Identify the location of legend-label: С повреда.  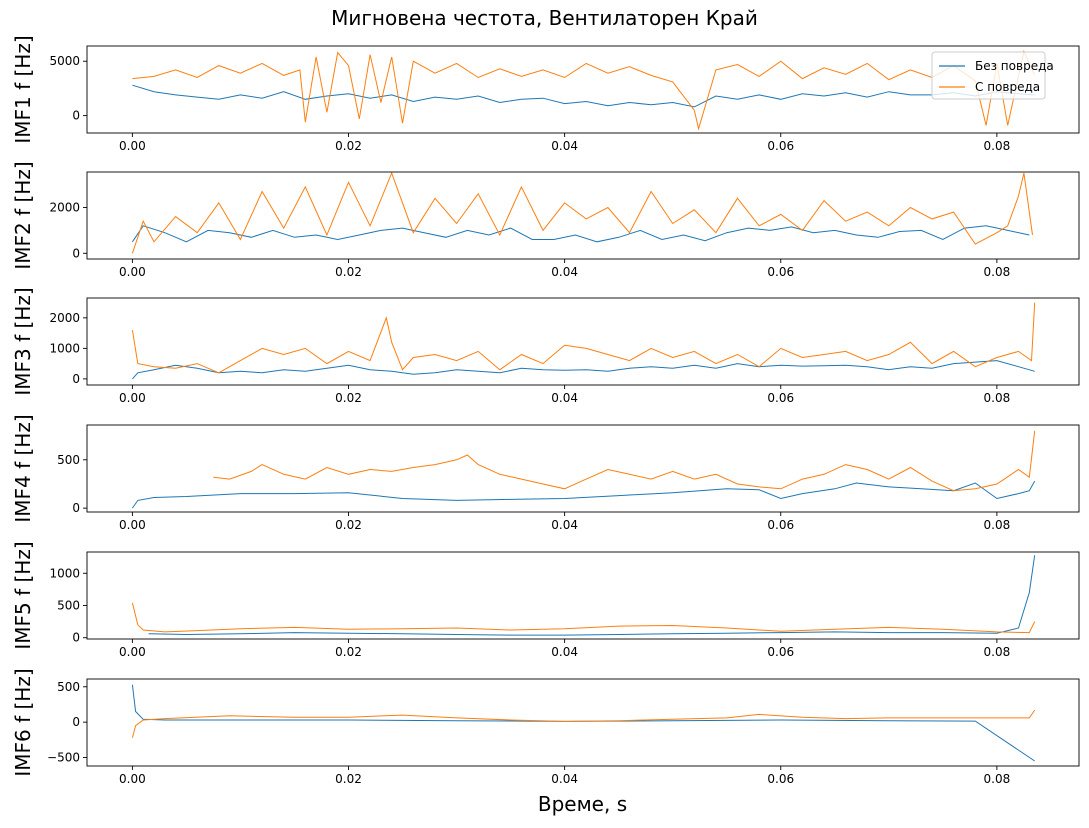
(1007, 87).